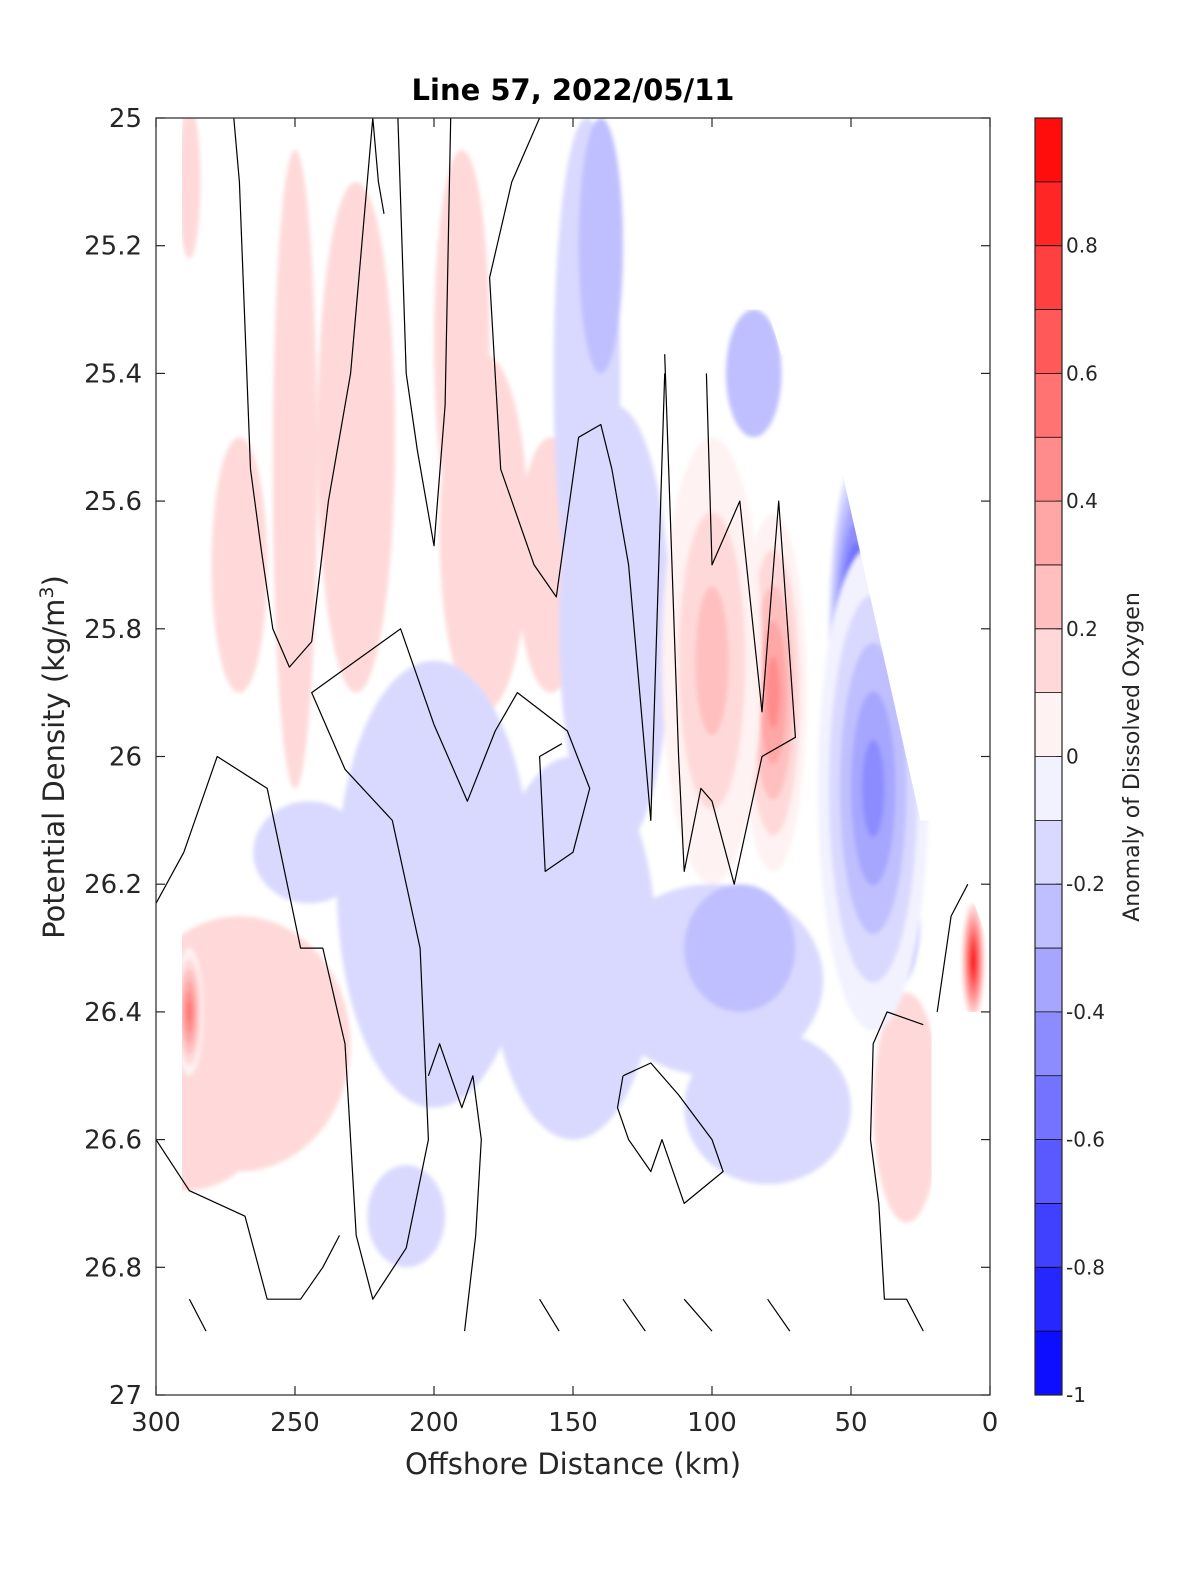 The height and width of the screenshot is (1575, 1200). I want to click on x-tick-label: 200, so click(434, 1423).